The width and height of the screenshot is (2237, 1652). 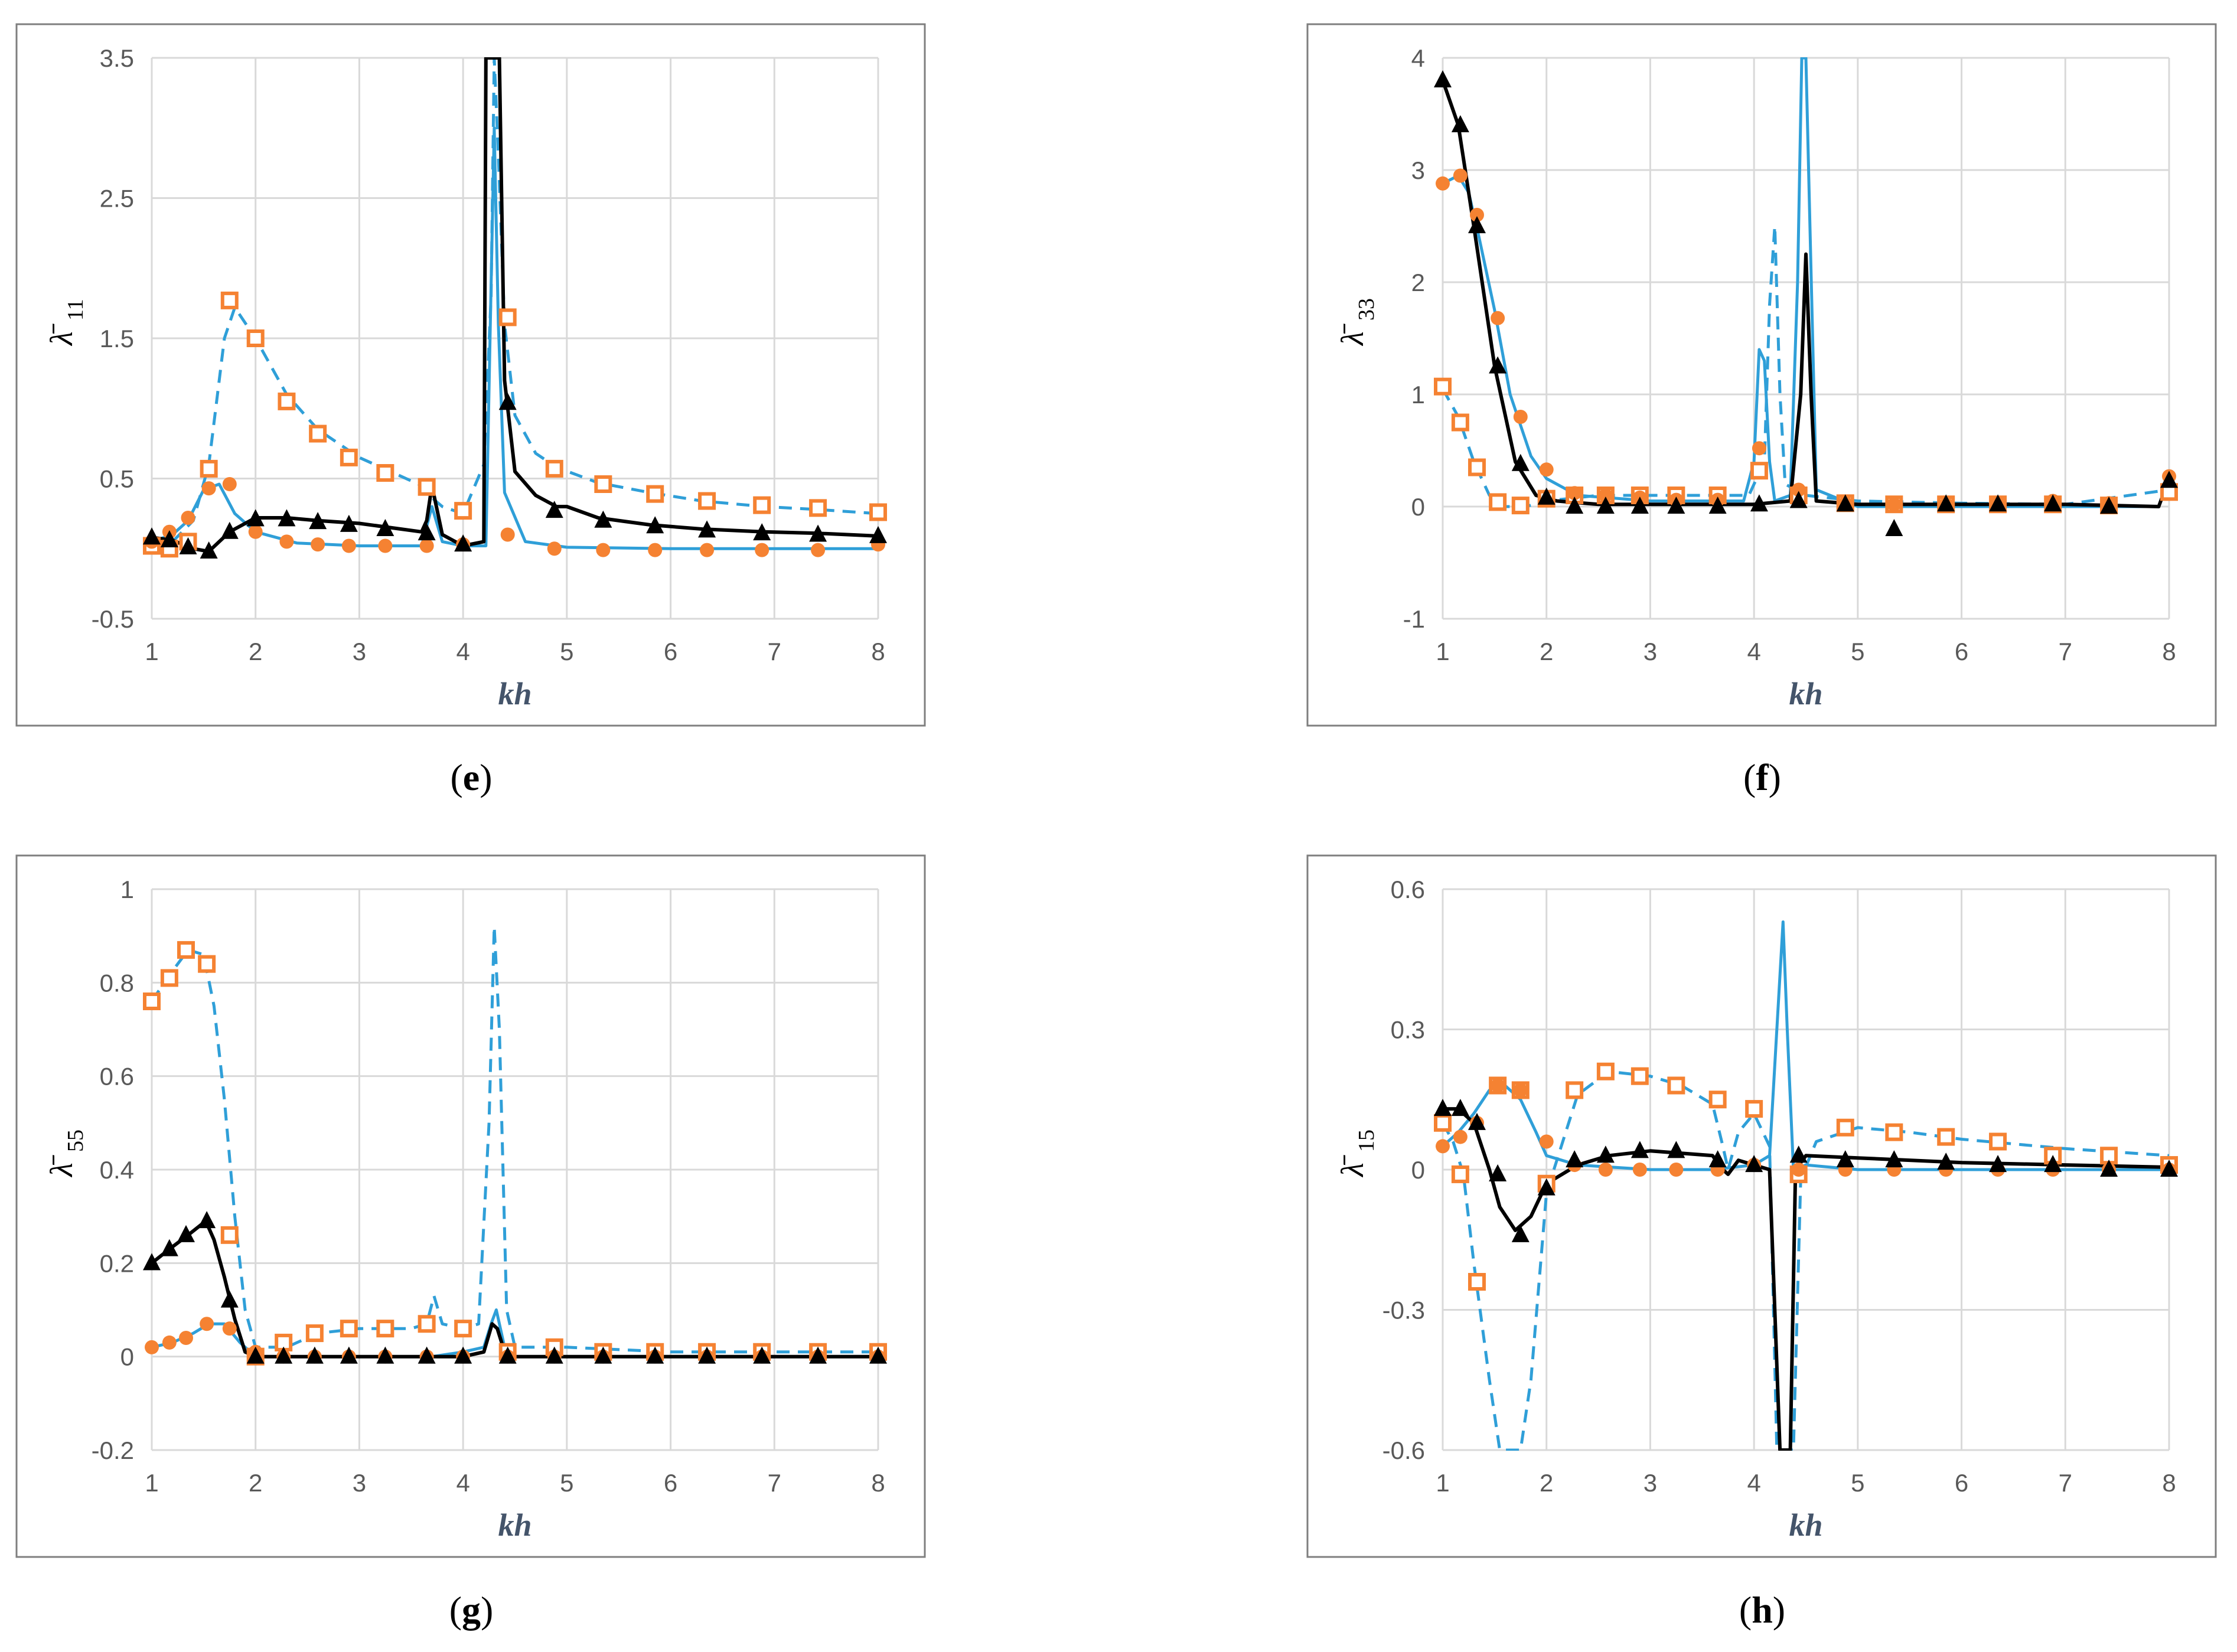 I want to click on y-tick-label: 3.5, so click(x=117, y=58).